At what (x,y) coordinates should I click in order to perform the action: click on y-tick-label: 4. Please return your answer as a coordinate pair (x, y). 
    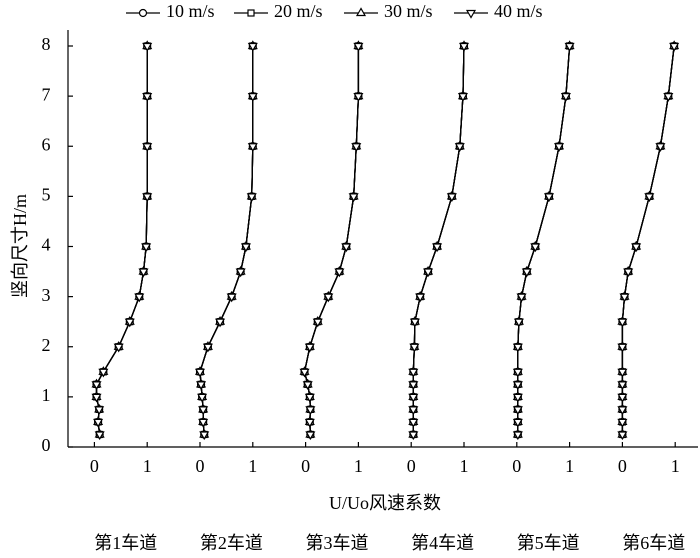
    Looking at the image, I should click on (46, 245).